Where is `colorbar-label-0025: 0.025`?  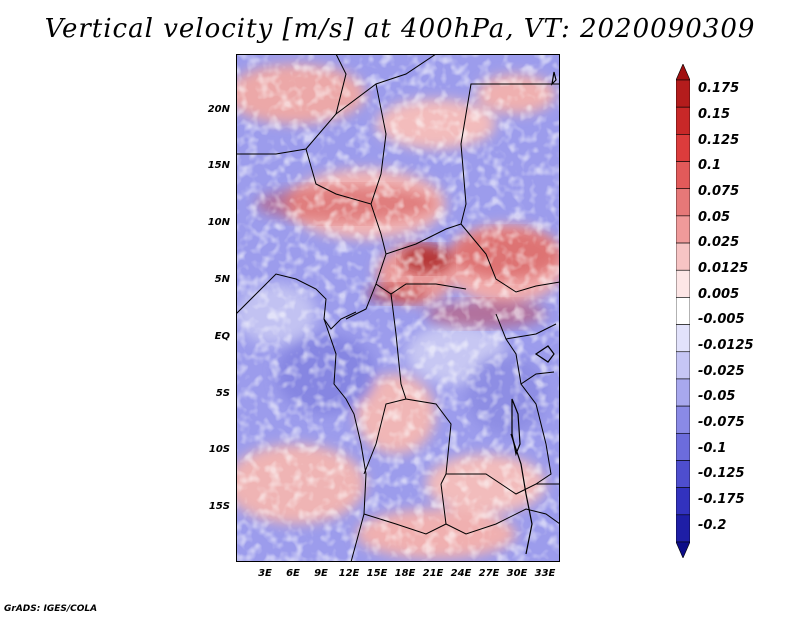
colorbar-label-0025: 0.025 is located at coordinates (719, 242).